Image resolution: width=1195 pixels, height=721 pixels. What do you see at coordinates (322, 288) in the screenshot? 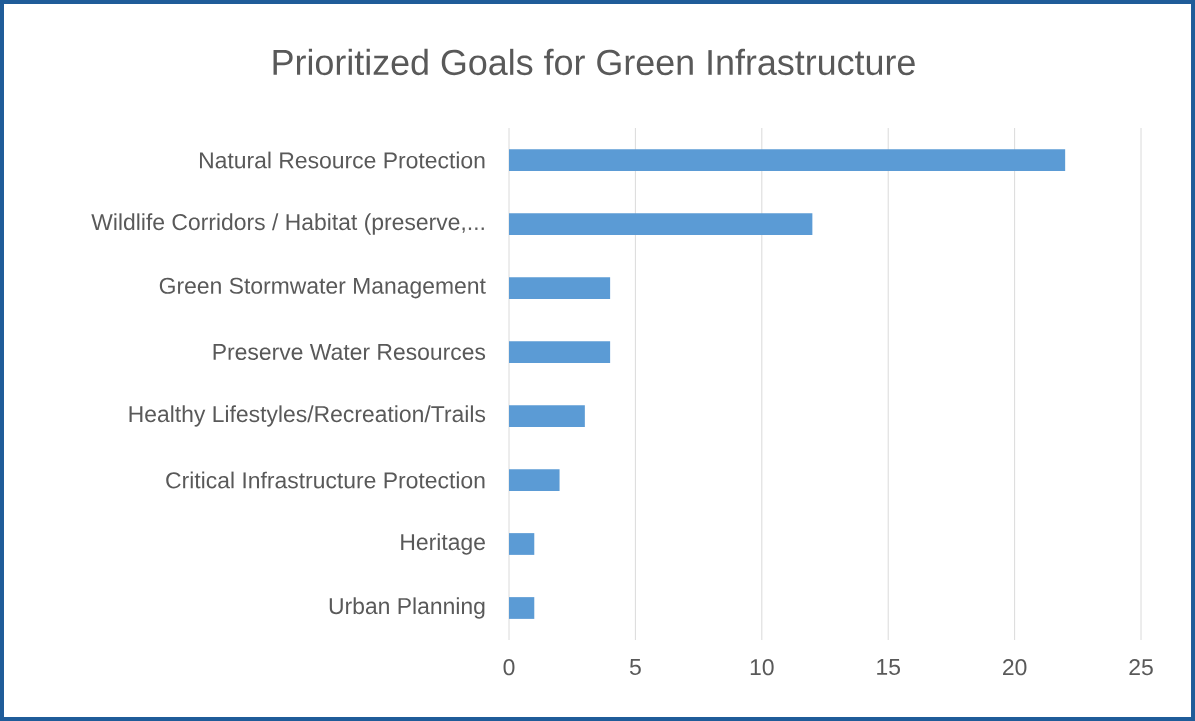
I see `y-tick-label: Green Stormwater Management` at bounding box center [322, 288].